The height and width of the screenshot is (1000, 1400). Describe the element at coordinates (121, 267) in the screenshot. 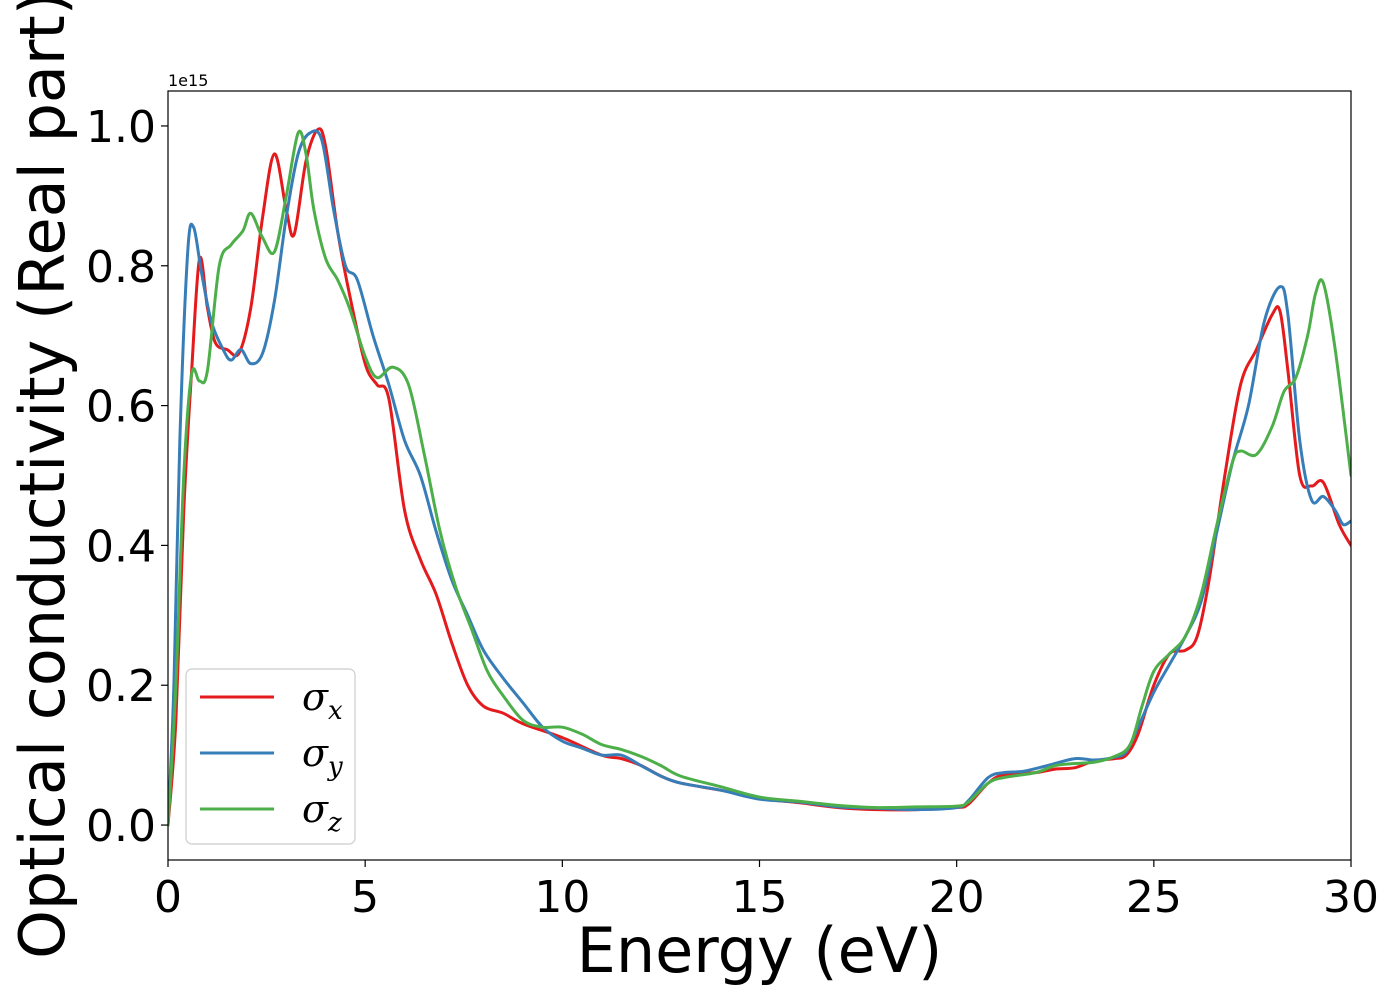

I see `y-tick-label: 0.8` at that location.